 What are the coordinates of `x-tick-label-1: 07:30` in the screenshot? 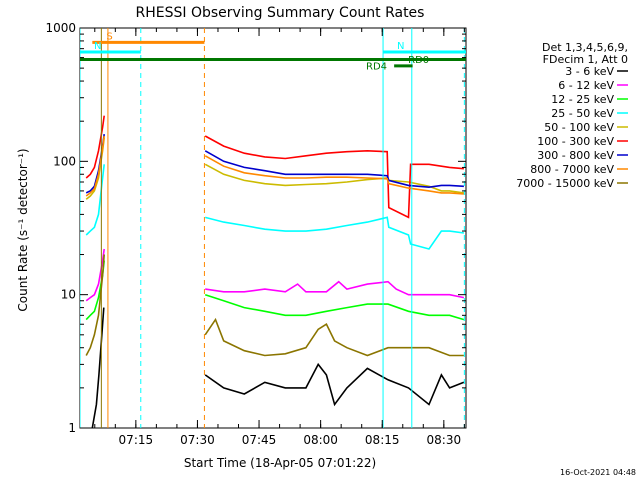 It's located at (197, 440).